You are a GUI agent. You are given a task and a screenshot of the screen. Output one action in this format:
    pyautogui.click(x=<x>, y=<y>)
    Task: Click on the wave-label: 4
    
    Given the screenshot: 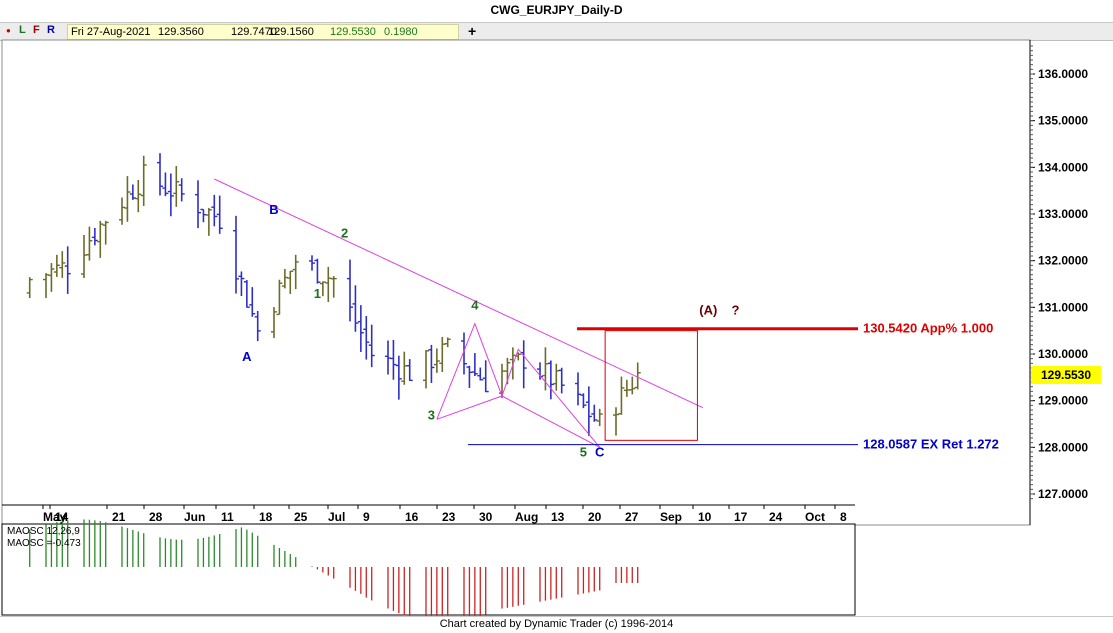 What is the action you would take?
    pyautogui.click(x=475, y=305)
    